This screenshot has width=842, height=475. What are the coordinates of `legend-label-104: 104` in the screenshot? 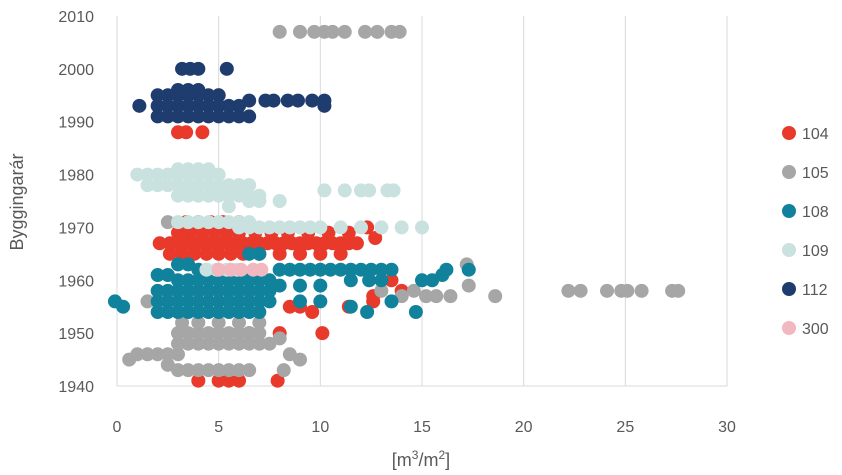 It's located at (815, 134).